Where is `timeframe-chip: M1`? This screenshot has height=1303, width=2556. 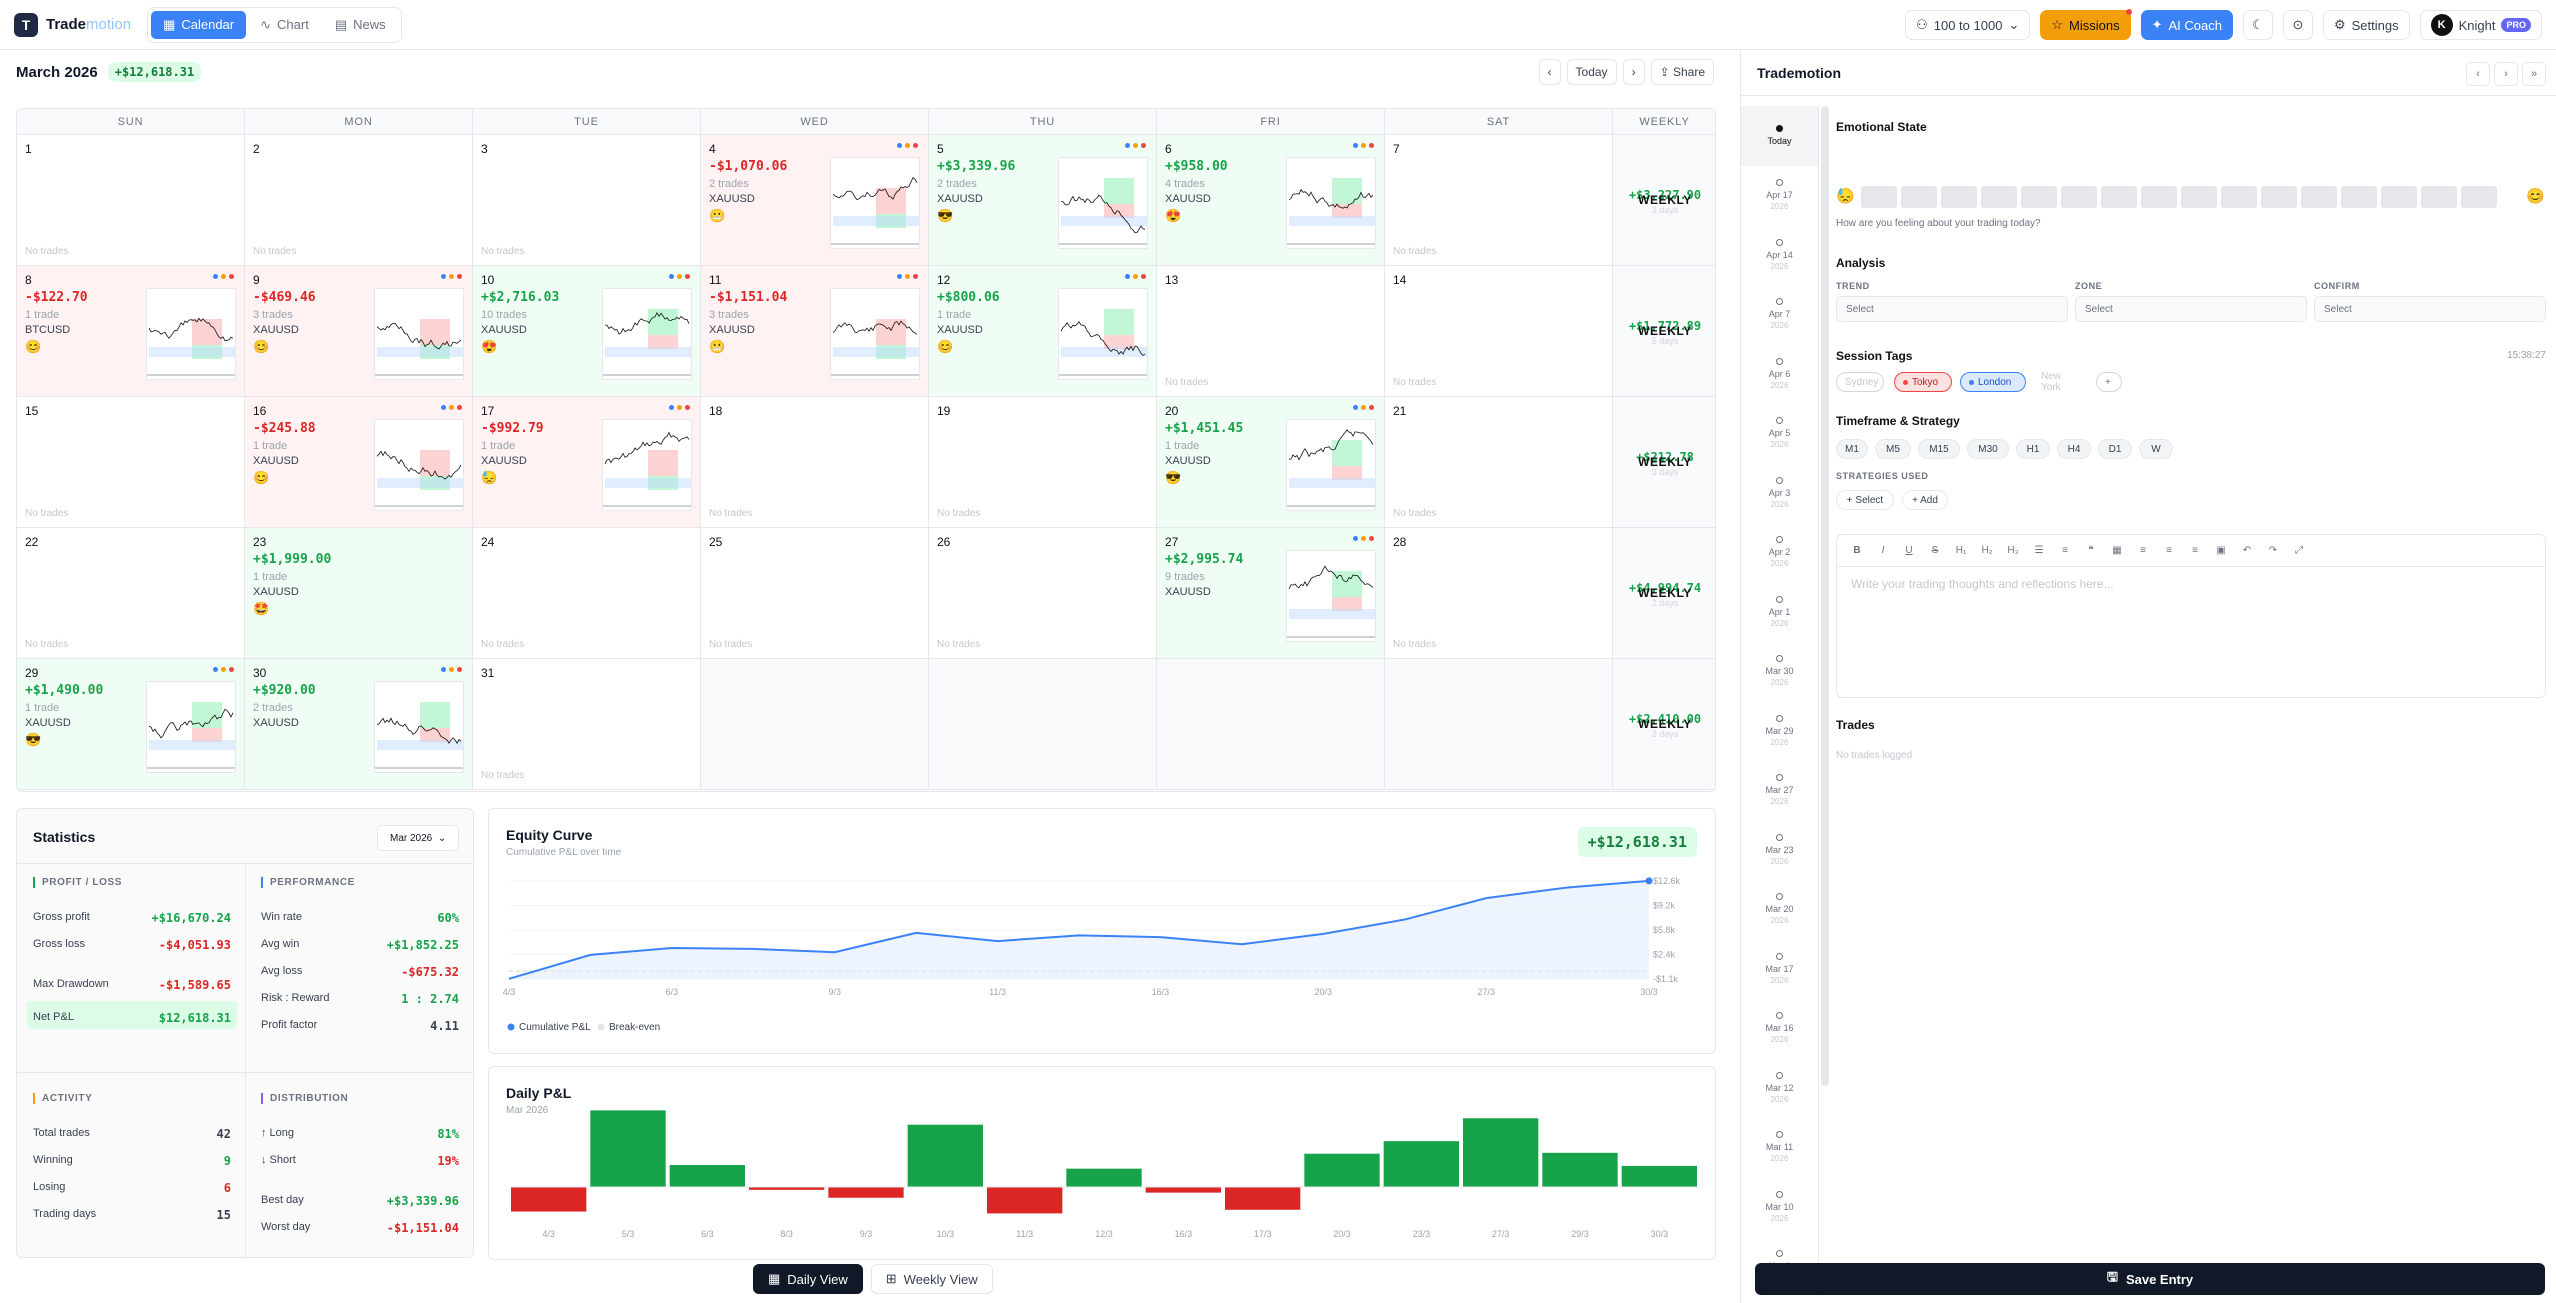 timeframe-chip: M1 is located at coordinates (1852, 449).